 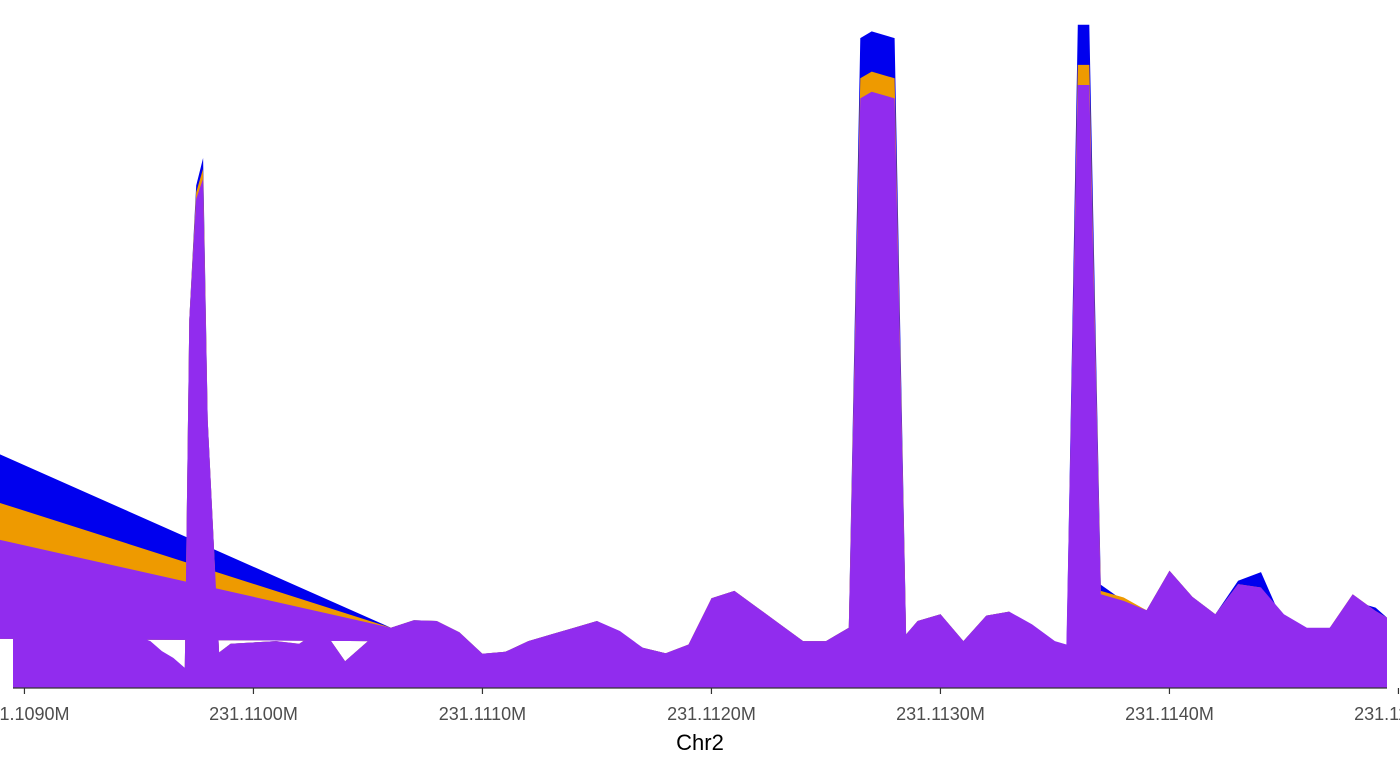 I want to click on x-tick-label: 231.1140M, so click(x=1169, y=714).